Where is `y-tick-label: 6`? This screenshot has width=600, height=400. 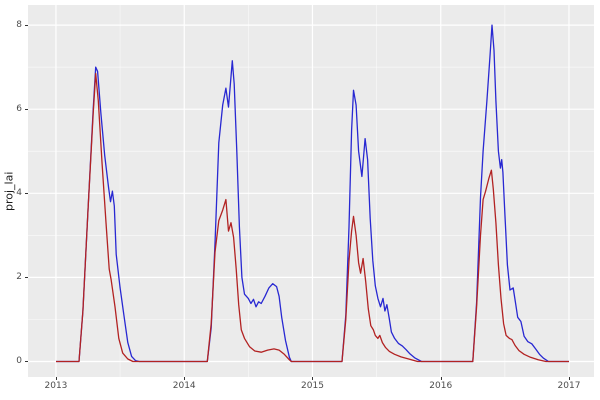
y-tick-label: 6 is located at coordinates (19, 108).